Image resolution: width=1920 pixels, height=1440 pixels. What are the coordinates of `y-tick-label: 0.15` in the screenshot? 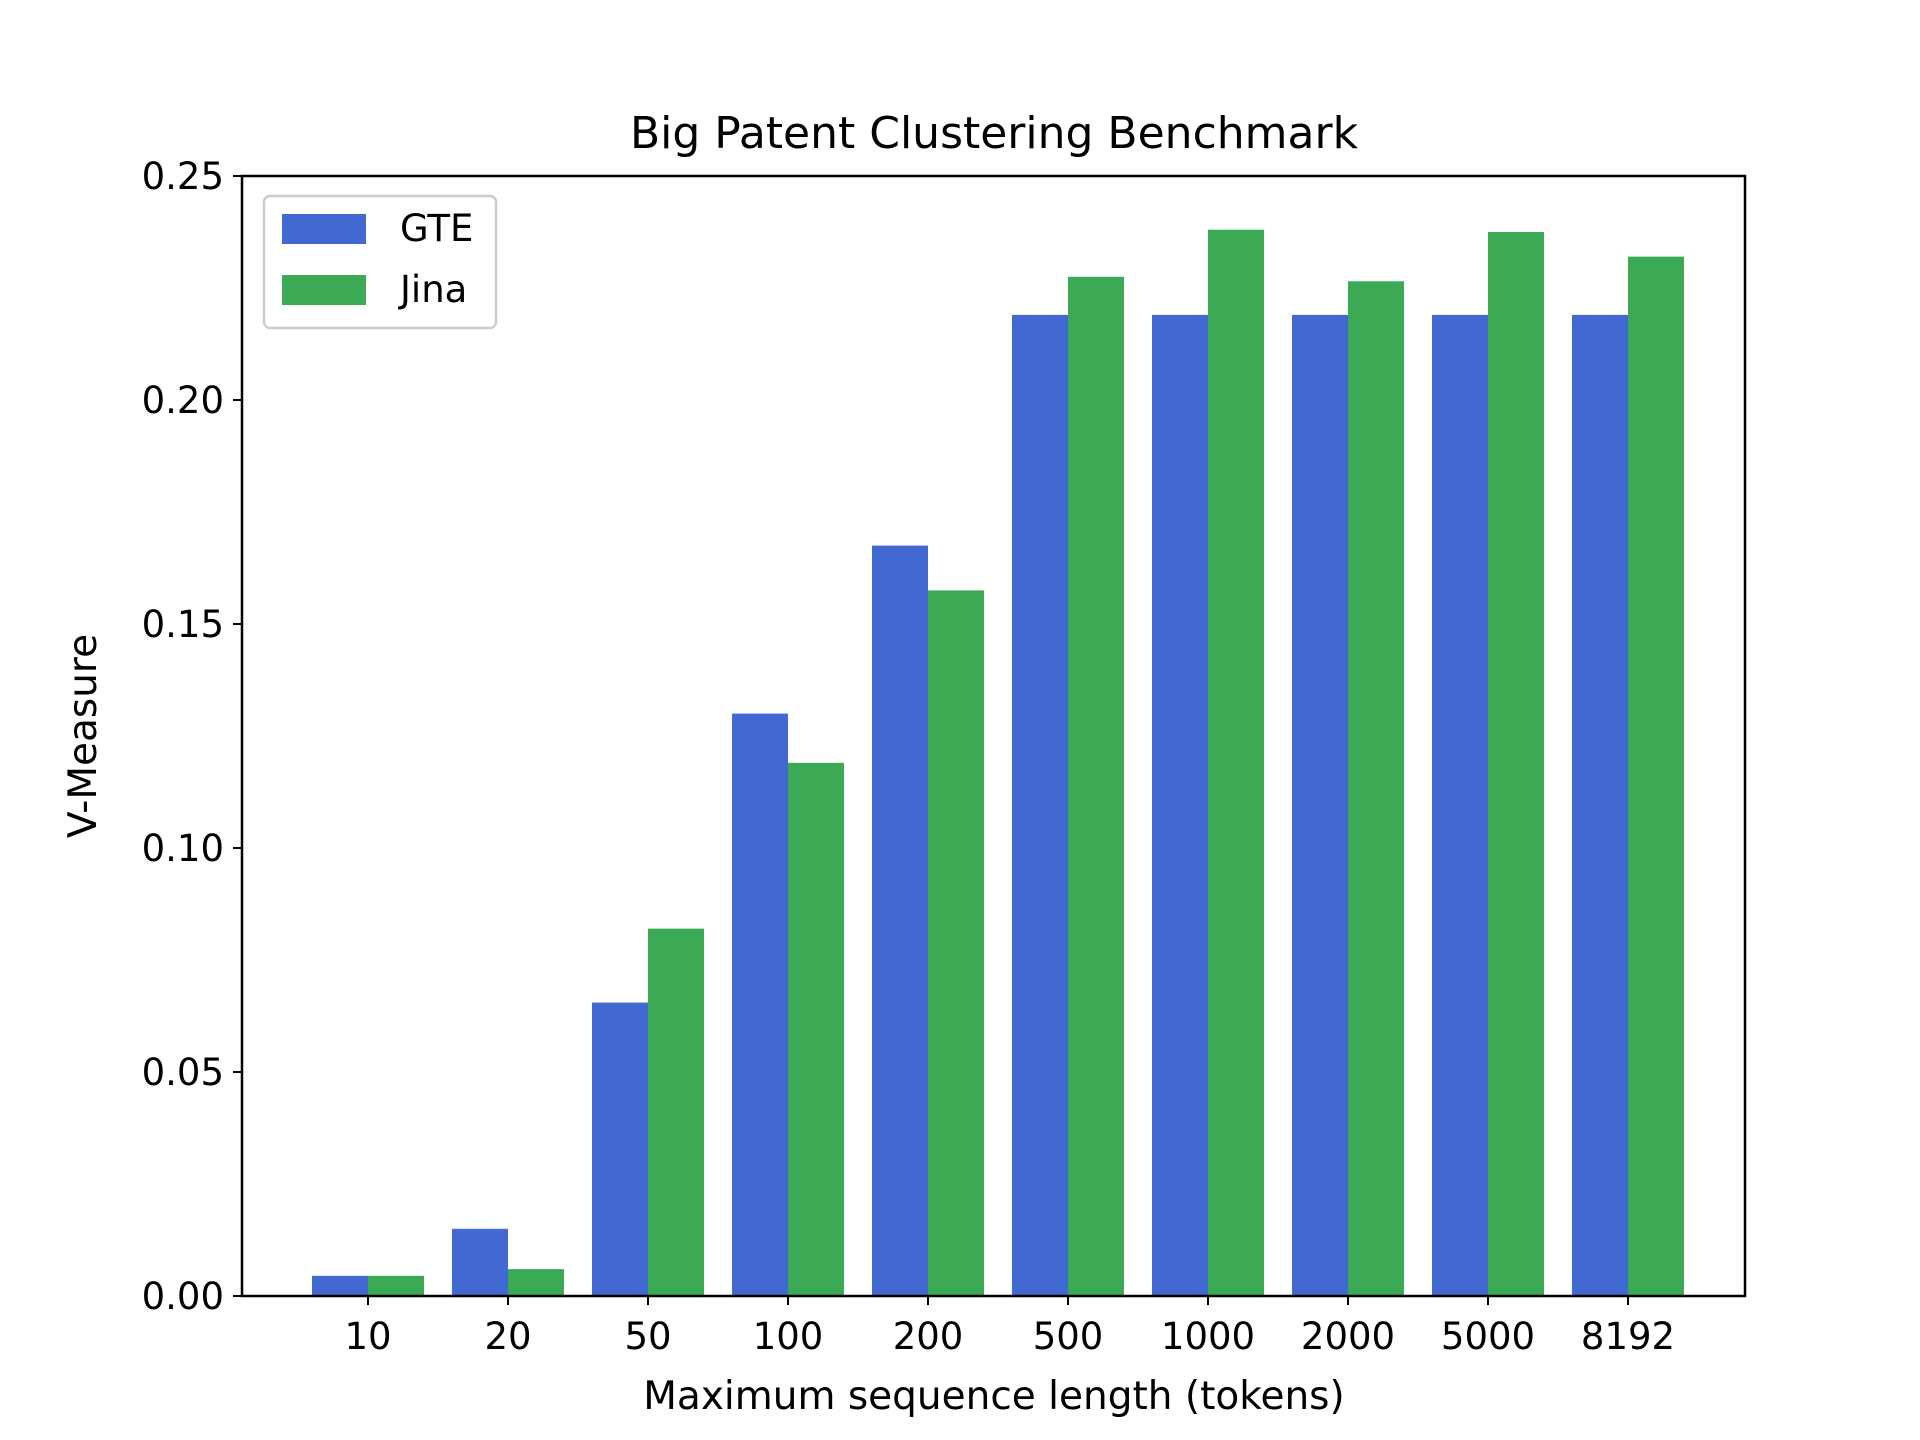 It's located at (183, 624).